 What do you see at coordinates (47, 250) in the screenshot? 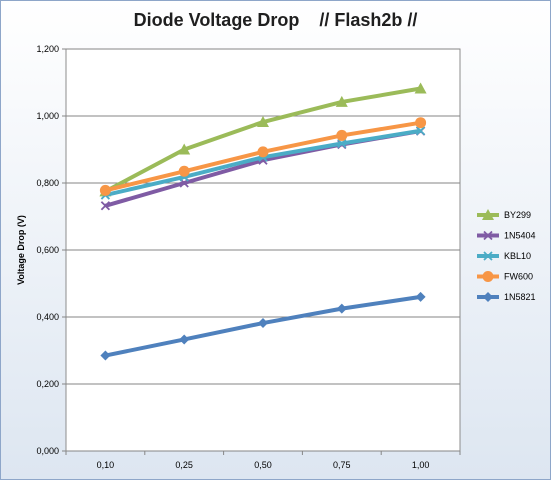
I see `y-tick-label: 0,600` at bounding box center [47, 250].